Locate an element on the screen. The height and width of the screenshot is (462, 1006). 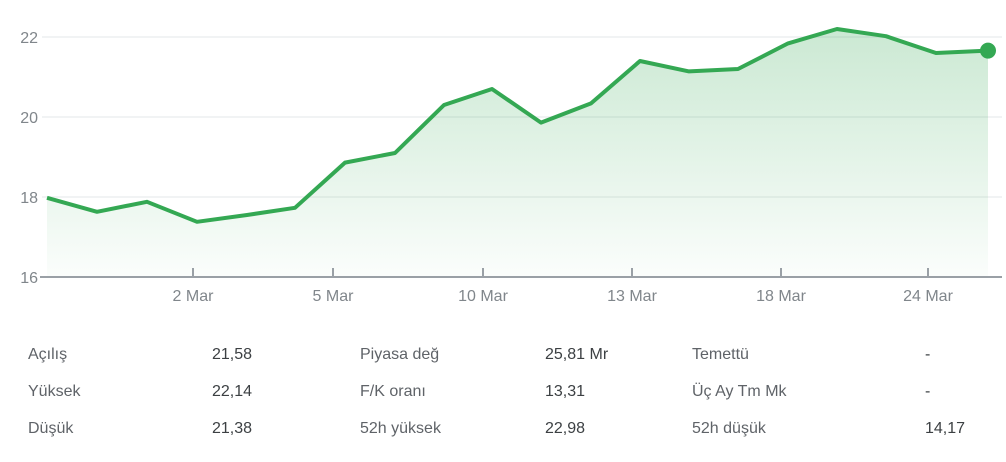
x-tick-label-3: 13 Mar is located at coordinates (632, 296).